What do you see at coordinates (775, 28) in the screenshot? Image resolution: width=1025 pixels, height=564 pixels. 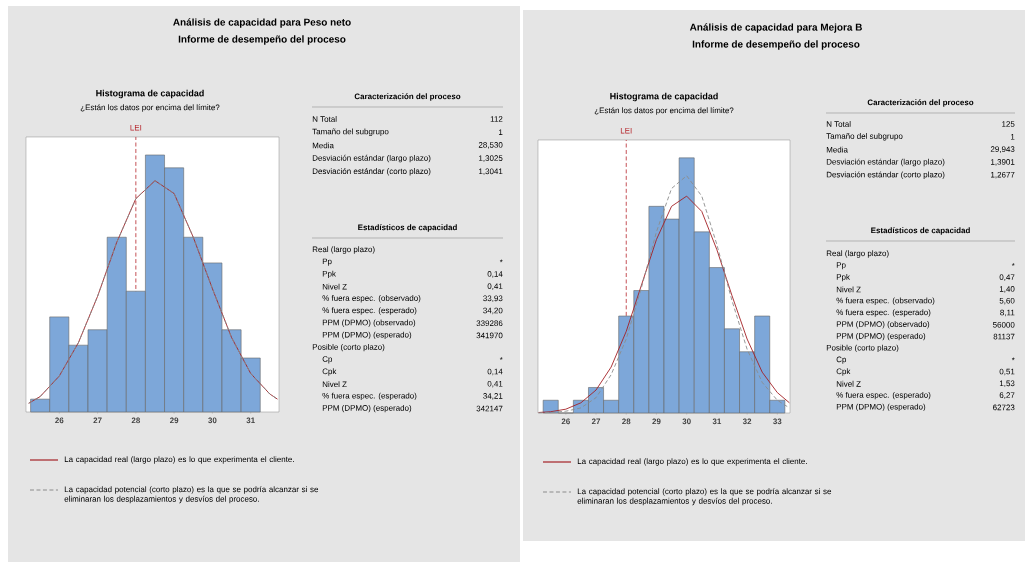 I see `text: Análisis de capacidad para Mejora B` at bounding box center [775, 28].